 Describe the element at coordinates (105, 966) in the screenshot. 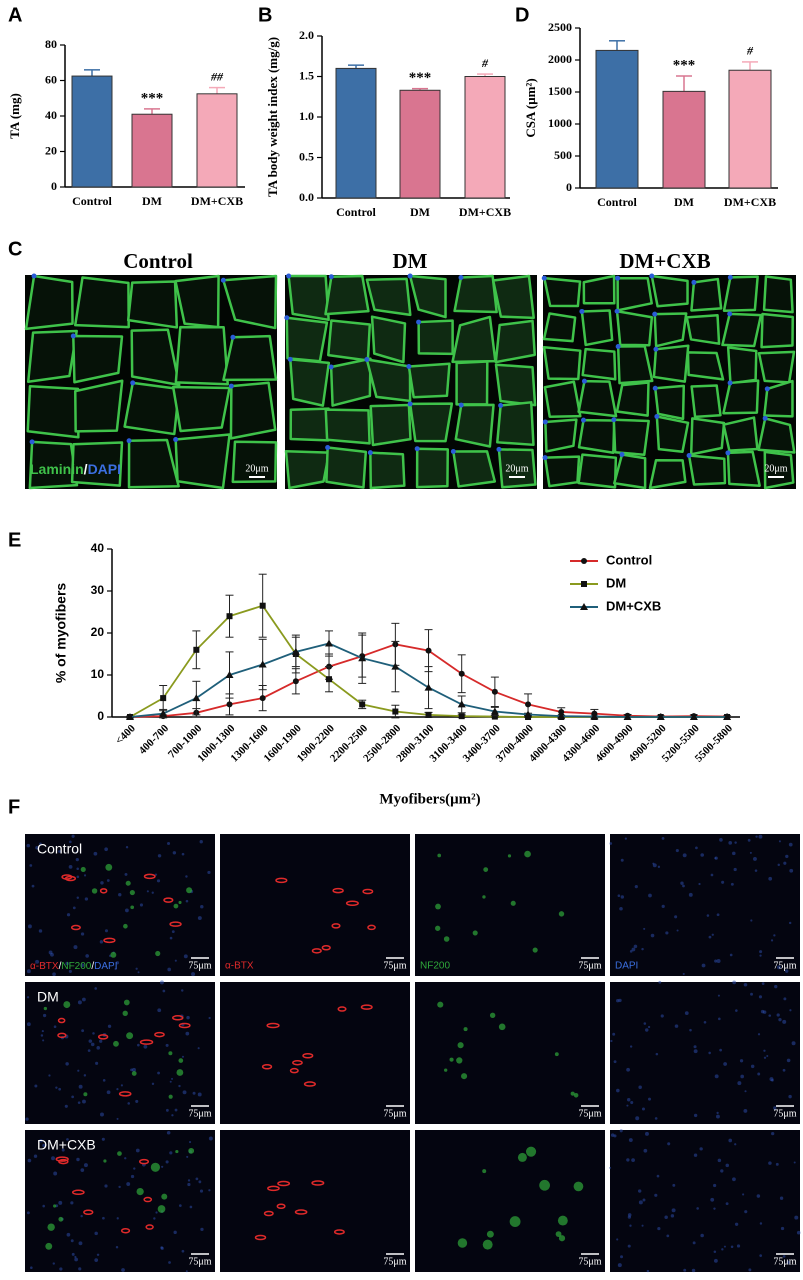

I see `channel-name: DAPI` at that location.